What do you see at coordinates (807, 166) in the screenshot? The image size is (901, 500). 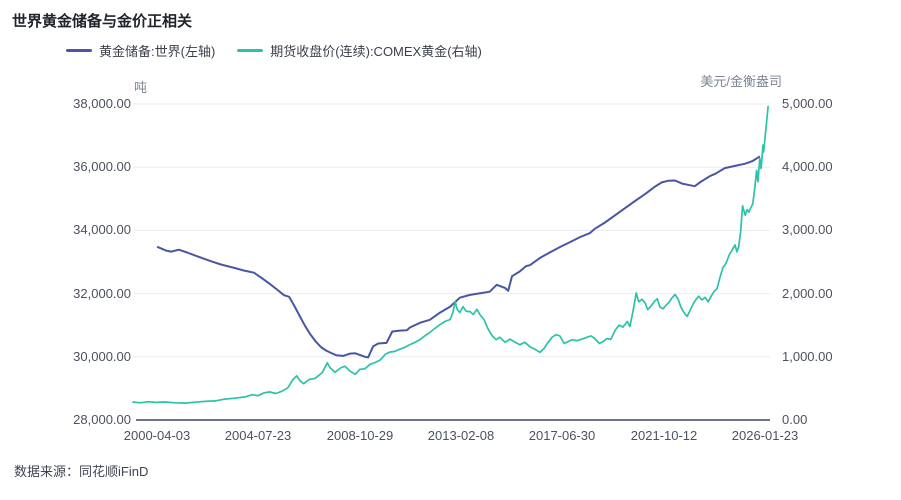 I see `right-ytick: 4,000.00` at bounding box center [807, 166].